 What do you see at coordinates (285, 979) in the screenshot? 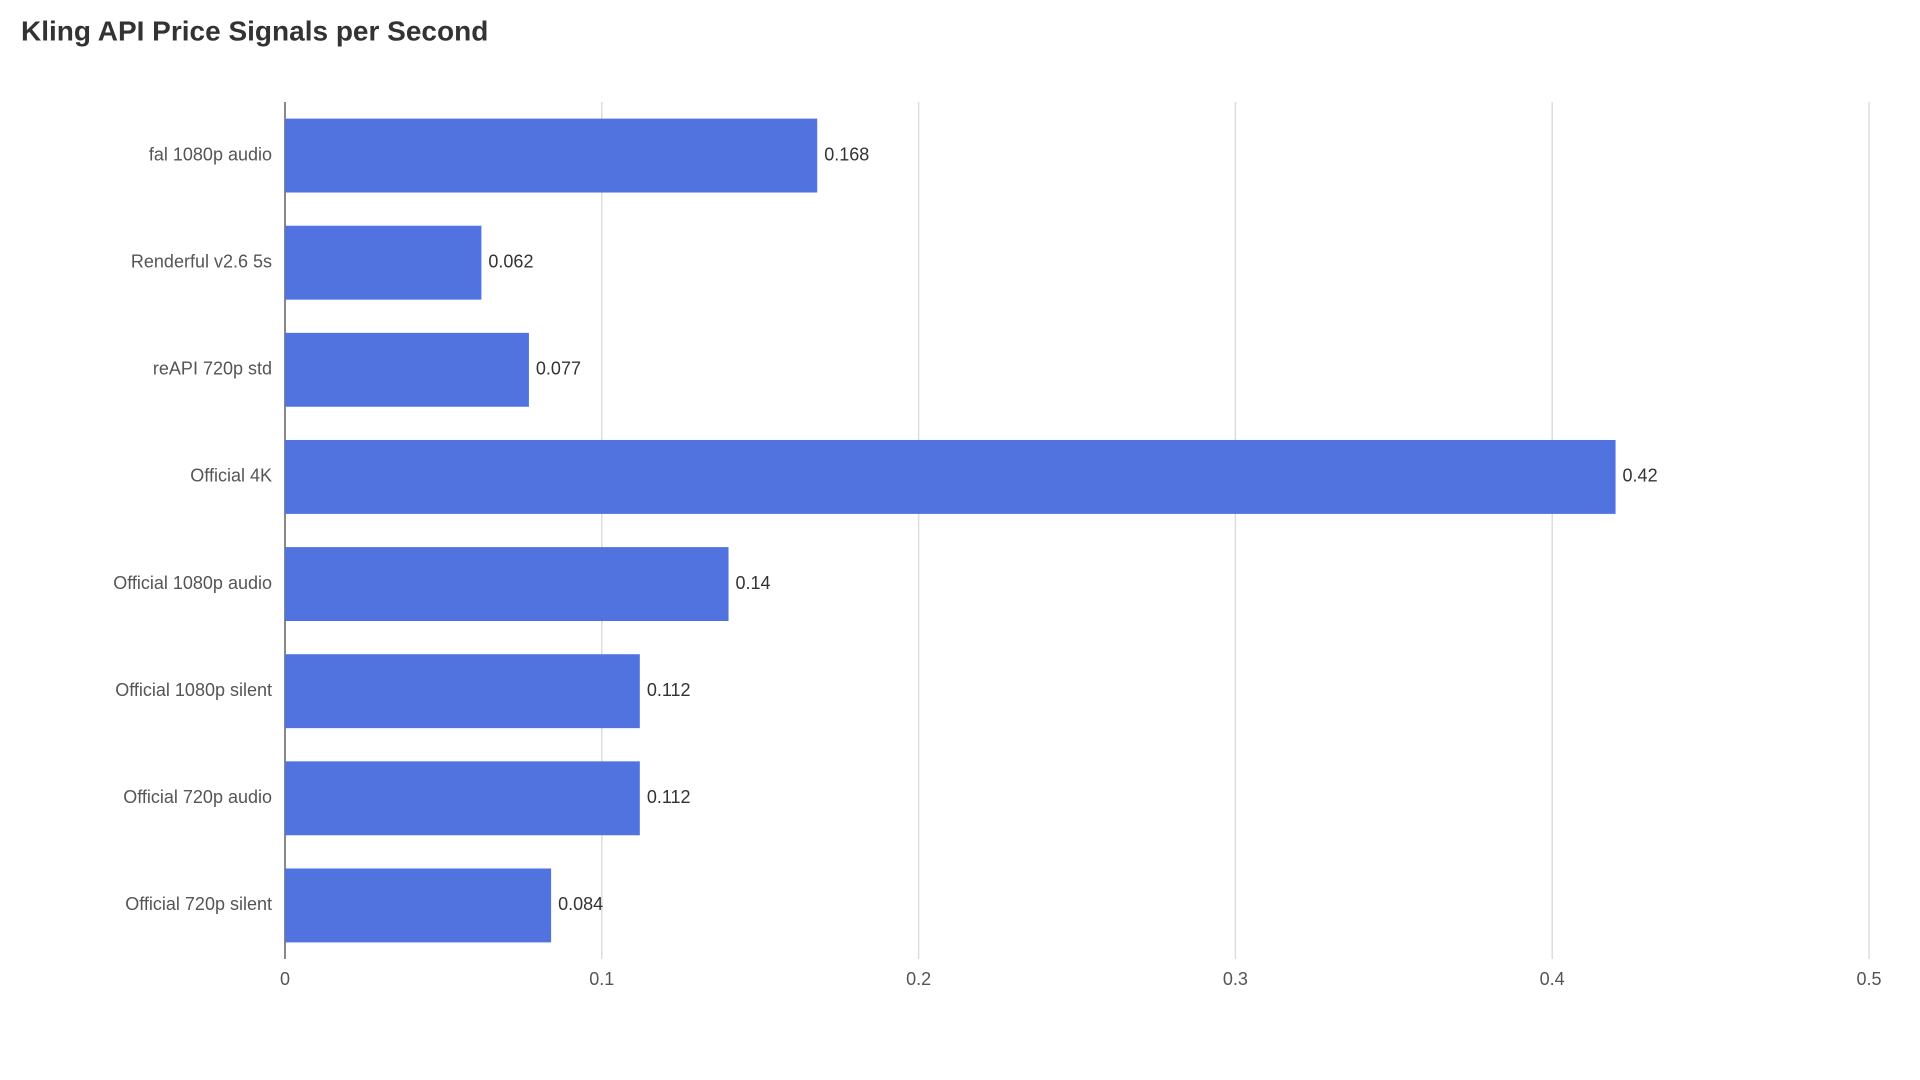
I see `x-tick-label: 0` at bounding box center [285, 979].